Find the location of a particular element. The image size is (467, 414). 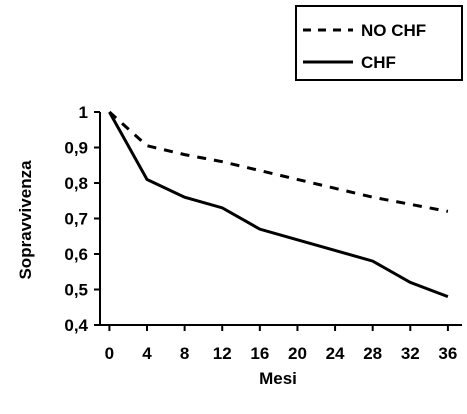

x-tick-label: 28 is located at coordinates (372, 353).